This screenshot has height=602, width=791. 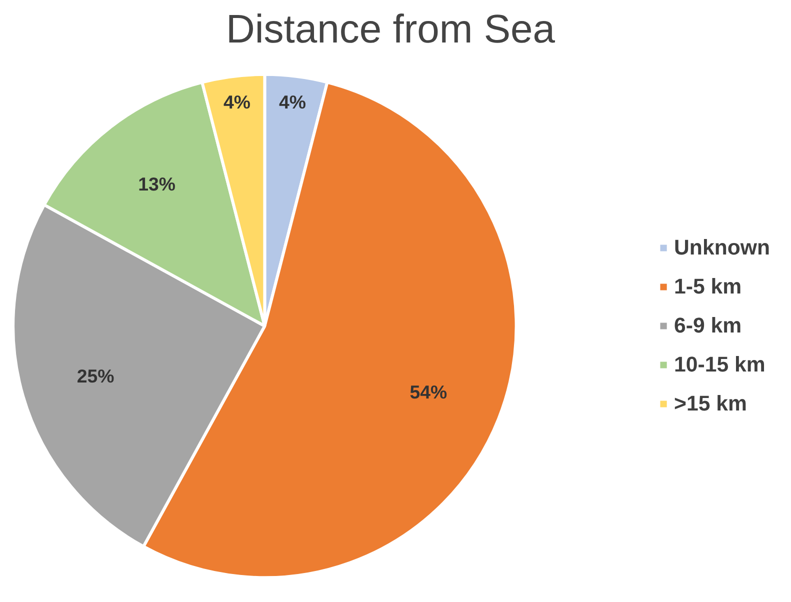 I want to click on data-label: 25%, so click(x=95, y=376).